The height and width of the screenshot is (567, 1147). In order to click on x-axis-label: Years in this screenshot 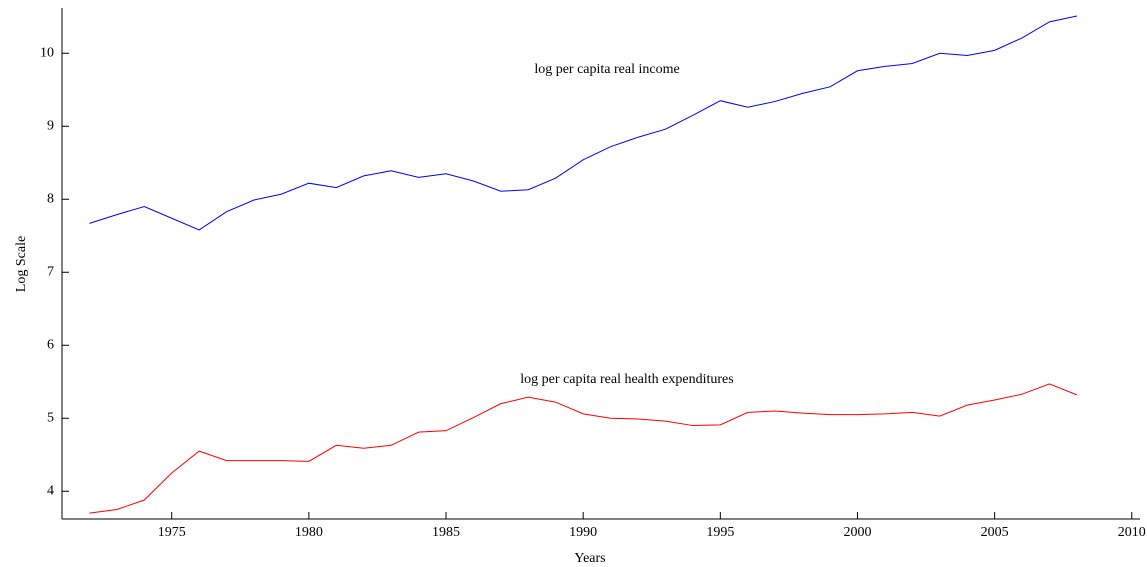, I will do `click(589, 558)`.